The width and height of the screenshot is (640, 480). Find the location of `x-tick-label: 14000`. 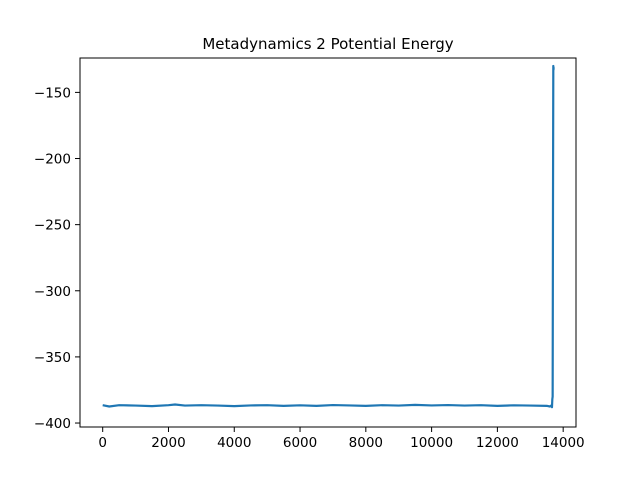

x-tick-label: 14000 is located at coordinates (563, 443).